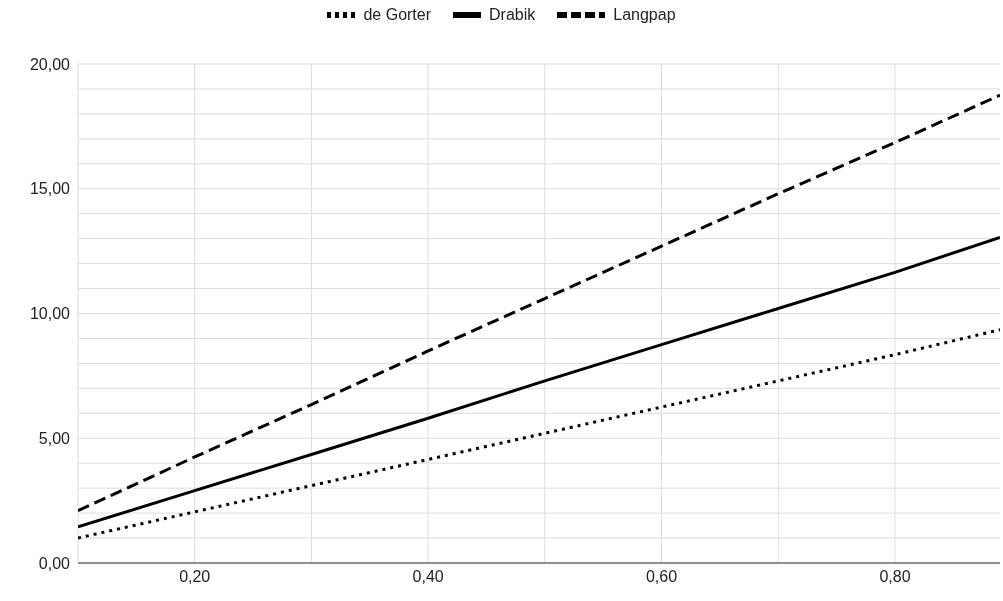  What do you see at coordinates (661, 577) in the screenshot?
I see `x-tick-label: 0,60` at bounding box center [661, 577].